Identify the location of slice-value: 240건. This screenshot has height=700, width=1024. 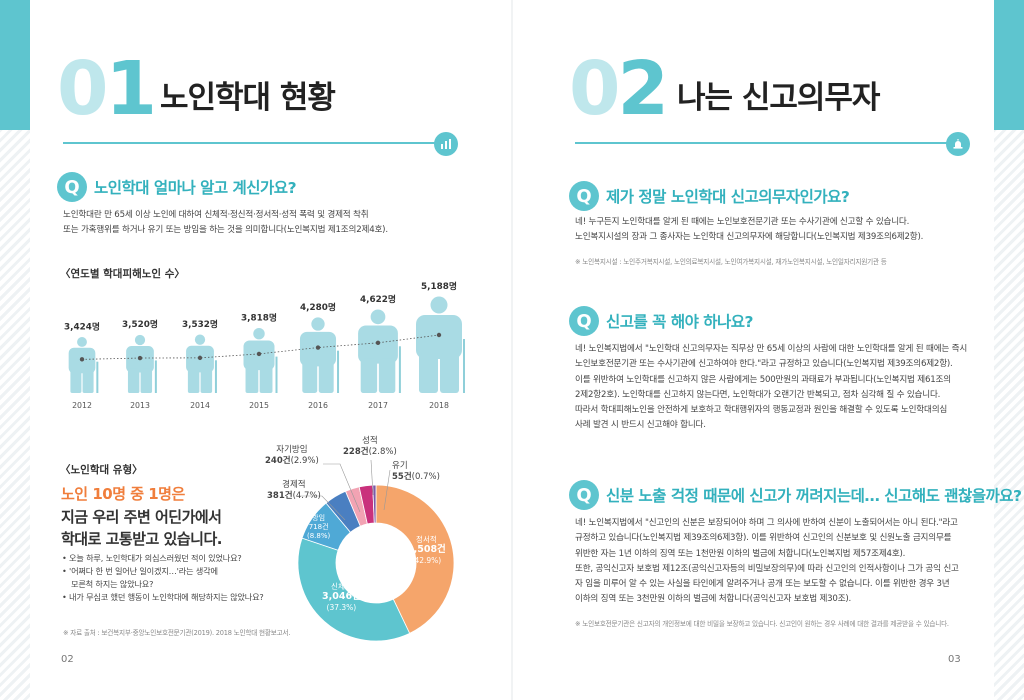
(278, 460).